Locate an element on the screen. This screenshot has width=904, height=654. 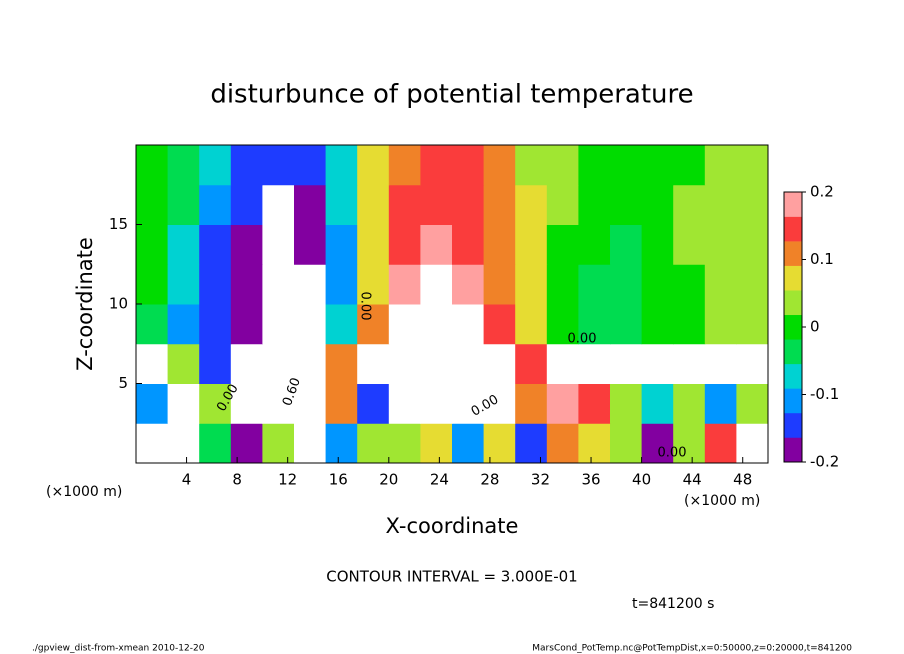
x-tick-label: 16 is located at coordinates (338, 480).